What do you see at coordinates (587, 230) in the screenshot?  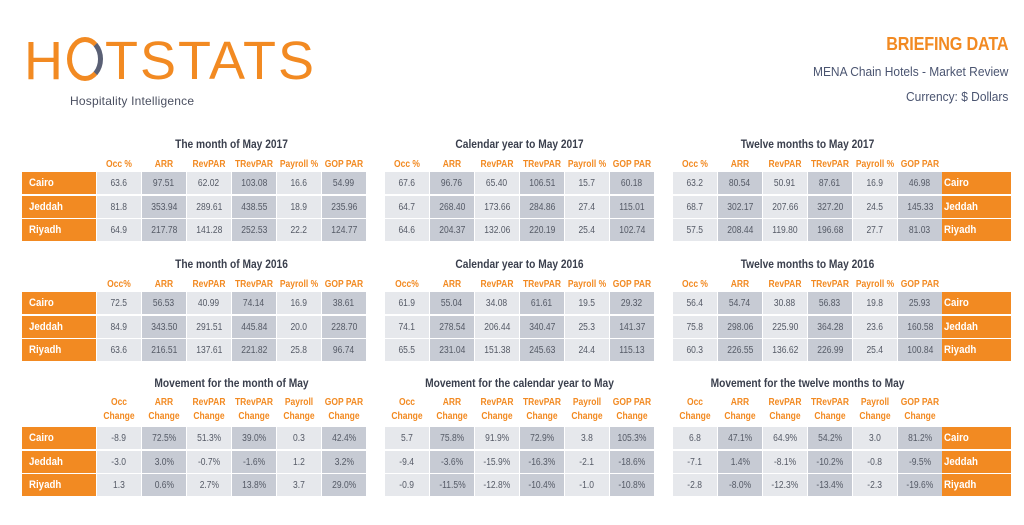 I see `cell-value: 25.4` at bounding box center [587, 230].